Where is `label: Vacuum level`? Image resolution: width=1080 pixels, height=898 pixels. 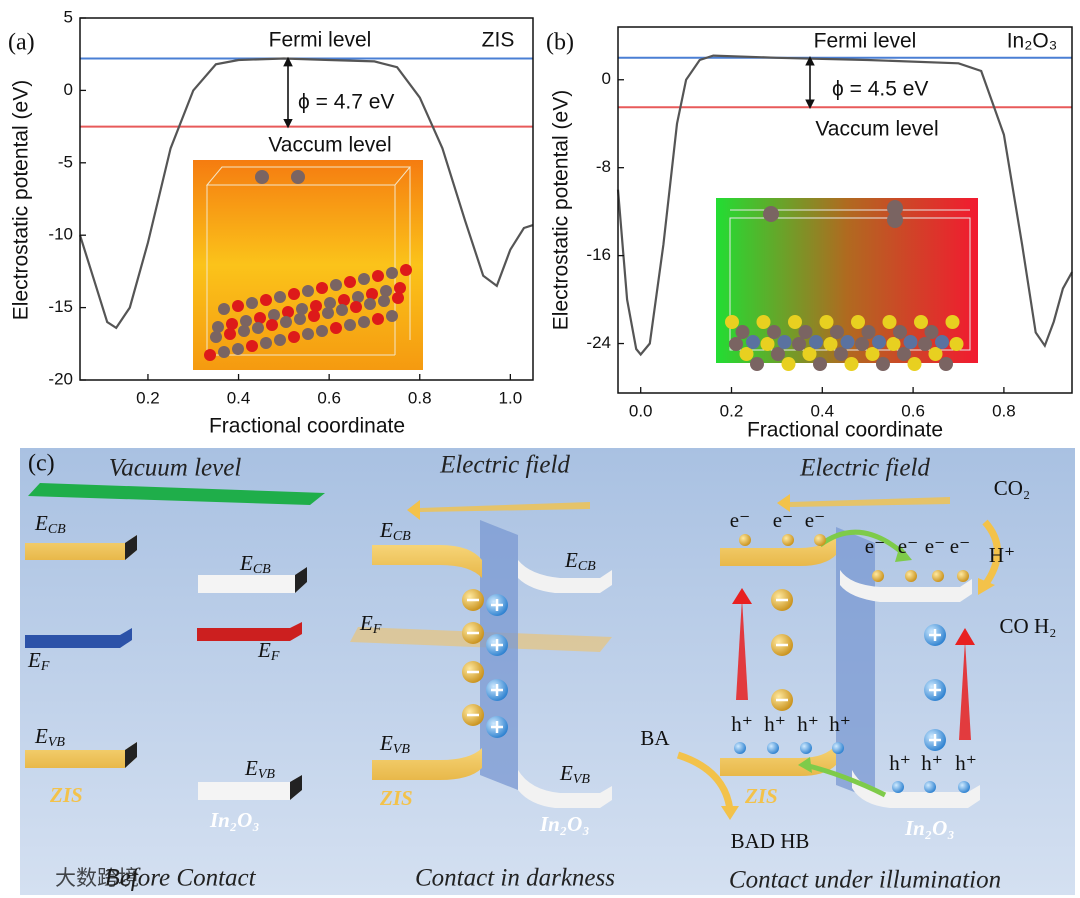
label: Vacuum level is located at coordinates (175, 468).